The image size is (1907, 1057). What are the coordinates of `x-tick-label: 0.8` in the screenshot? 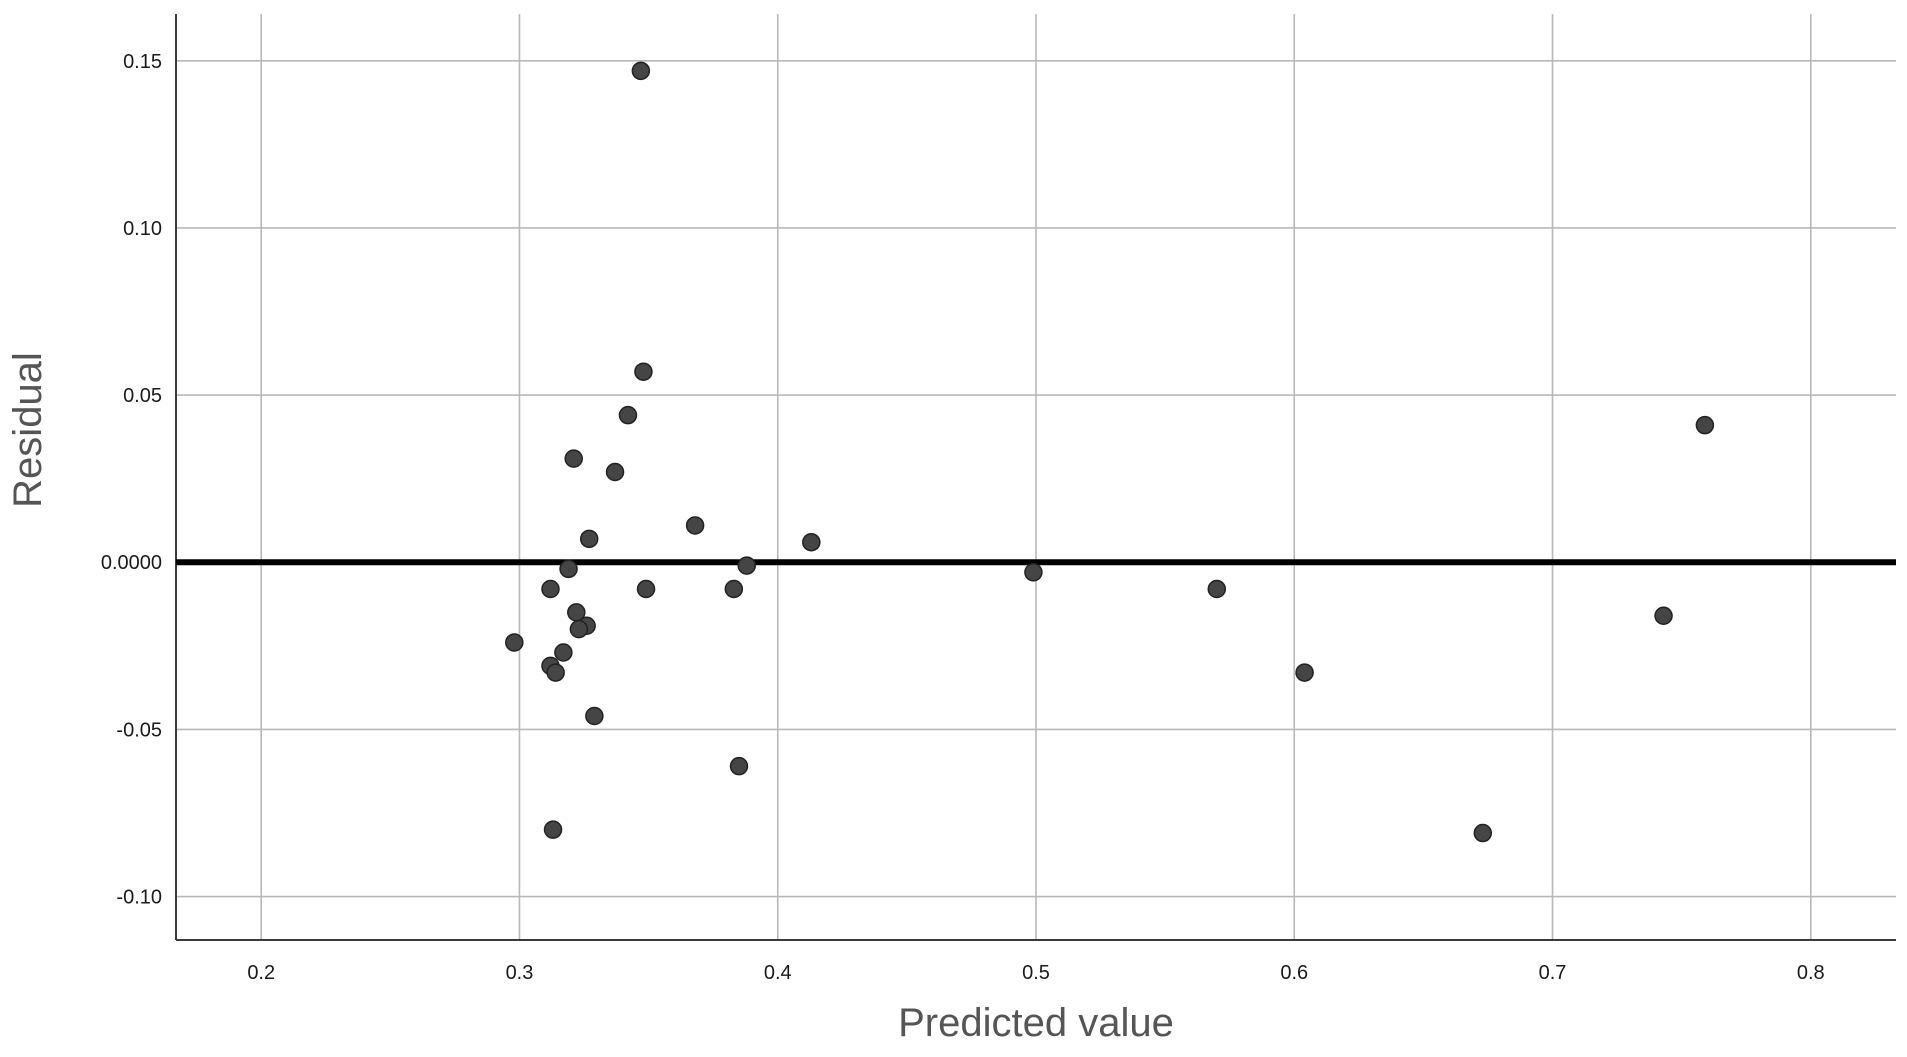 It's located at (1811, 973).